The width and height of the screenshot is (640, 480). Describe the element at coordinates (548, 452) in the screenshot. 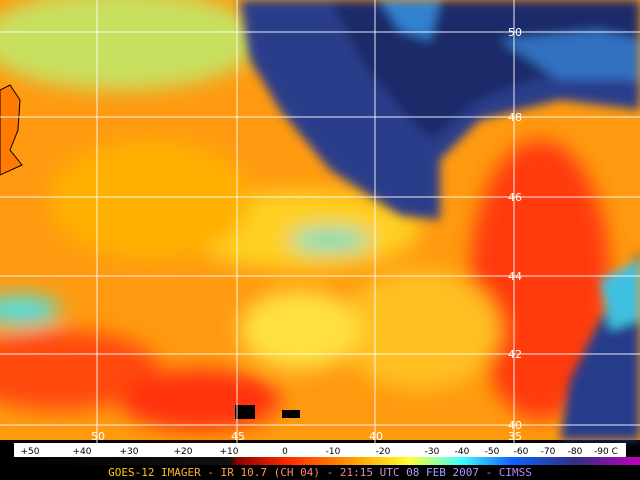

I see `color-scale-label: -70` at that location.